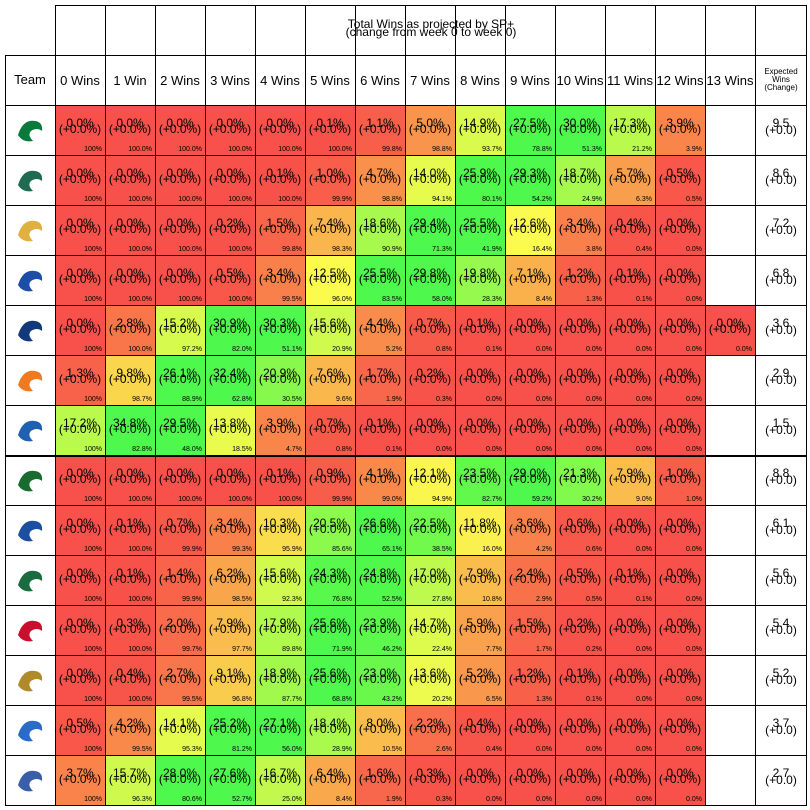 The image size is (810, 810). What do you see at coordinates (230, 723) in the screenshot?
I see `win-probability: 25.2%` at bounding box center [230, 723].